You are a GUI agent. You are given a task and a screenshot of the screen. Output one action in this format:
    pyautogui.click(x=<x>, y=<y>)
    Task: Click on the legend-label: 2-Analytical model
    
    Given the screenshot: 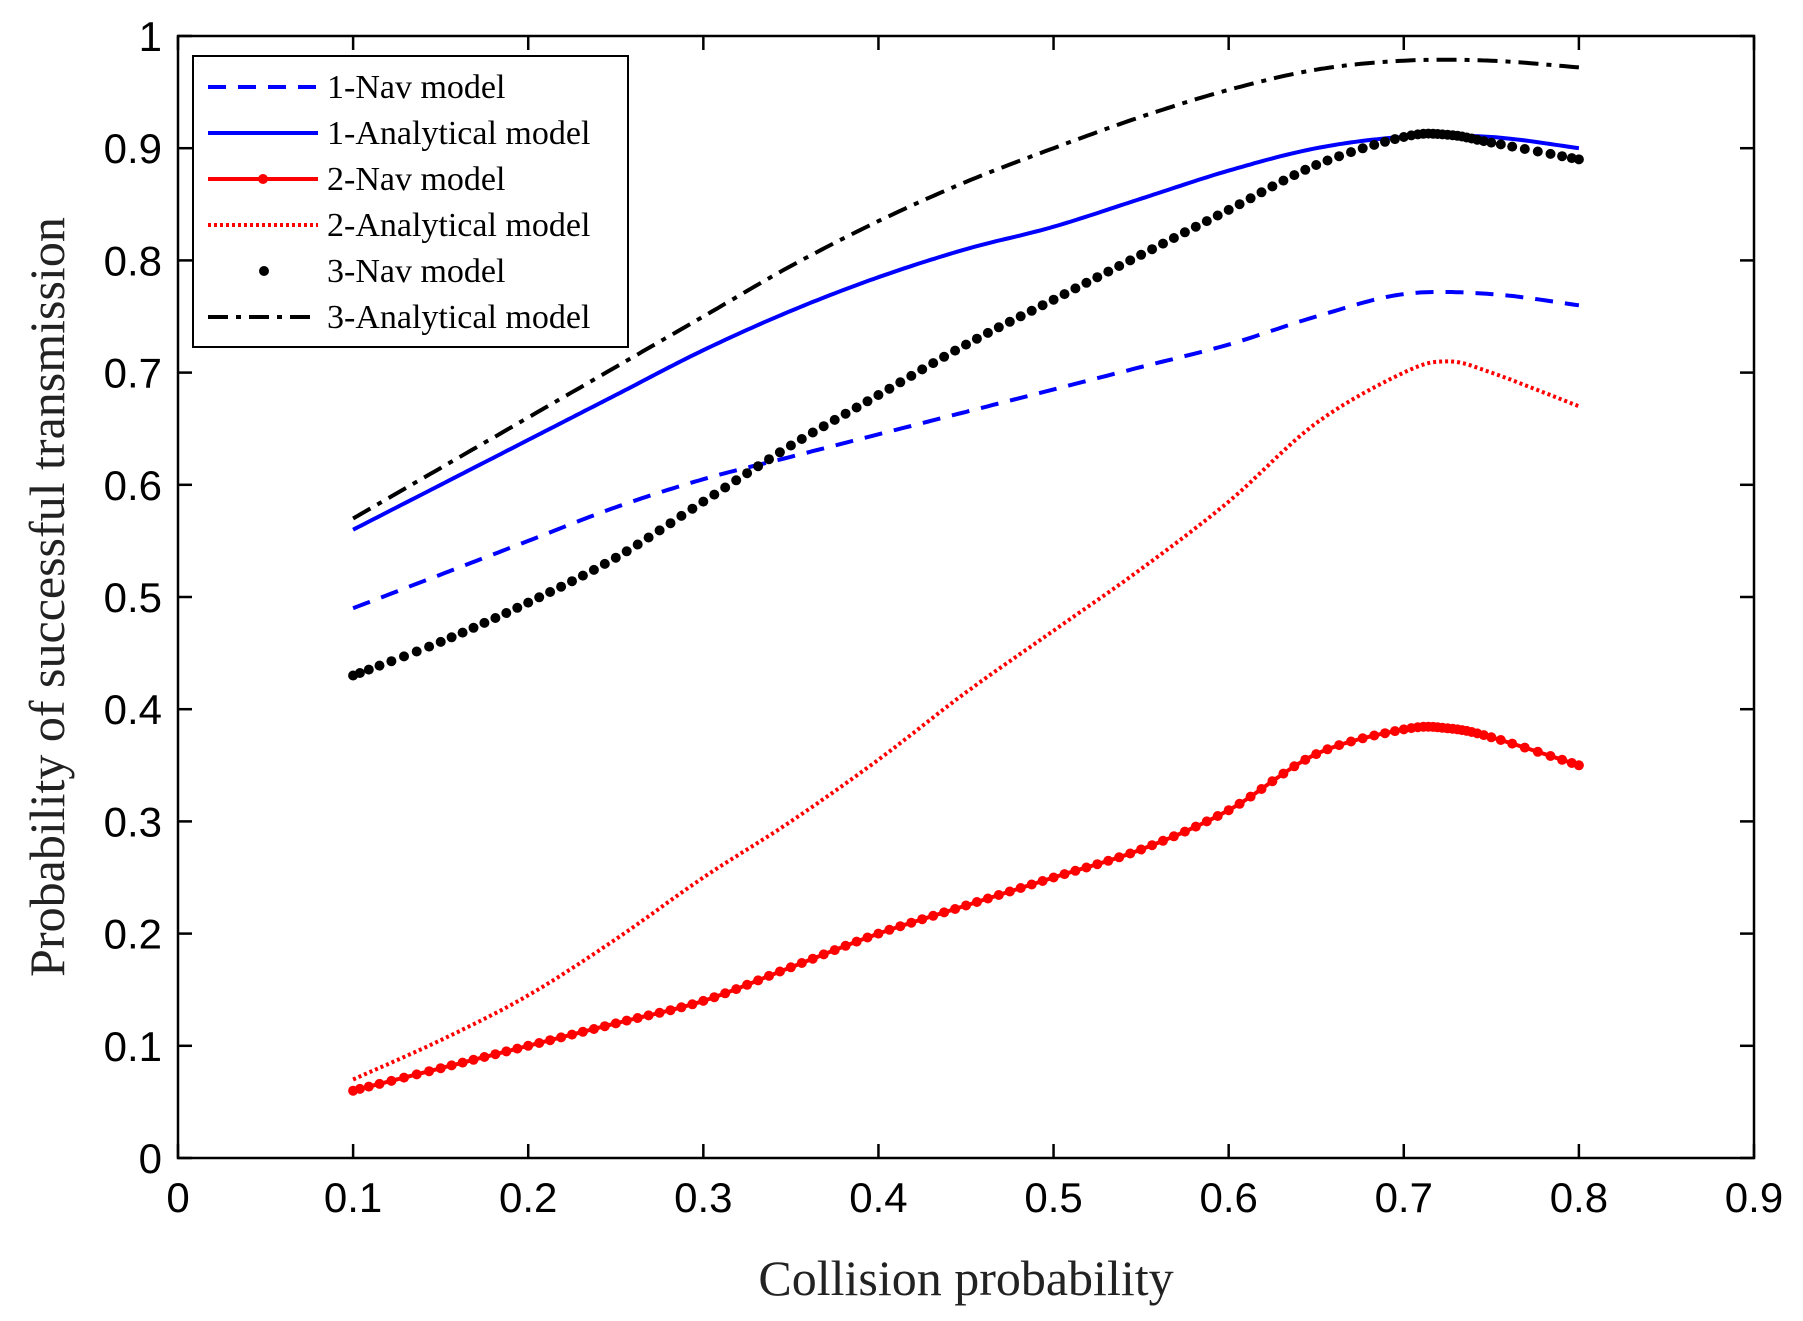 What is the action you would take?
    pyautogui.click(x=458, y=225)
    